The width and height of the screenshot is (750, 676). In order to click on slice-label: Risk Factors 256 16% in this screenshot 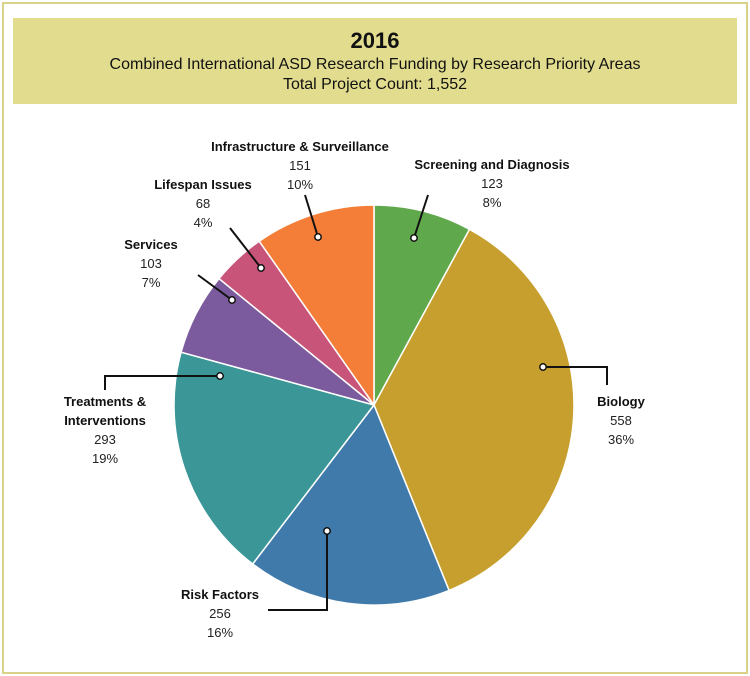, I will do `click(220, 613)`.